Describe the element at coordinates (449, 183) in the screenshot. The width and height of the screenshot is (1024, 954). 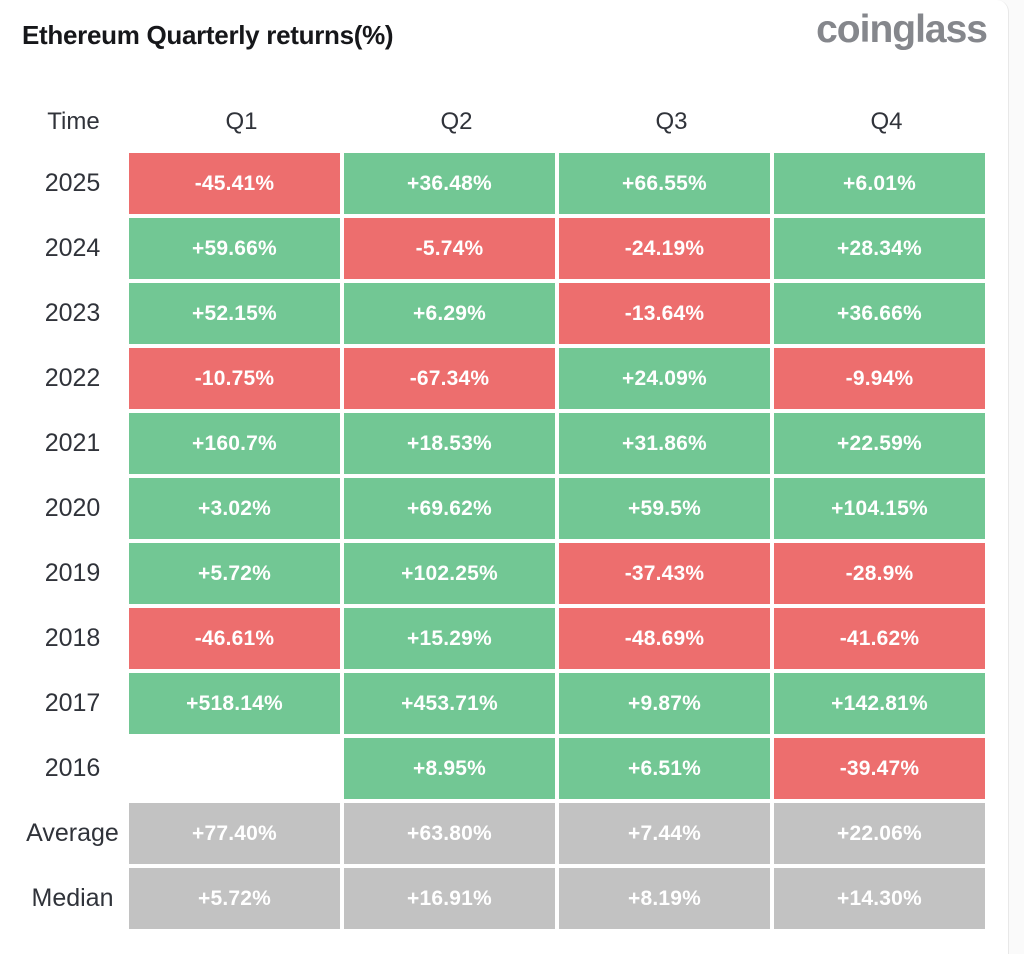
I see `cell-2025-q2: +36.48%` at that location.